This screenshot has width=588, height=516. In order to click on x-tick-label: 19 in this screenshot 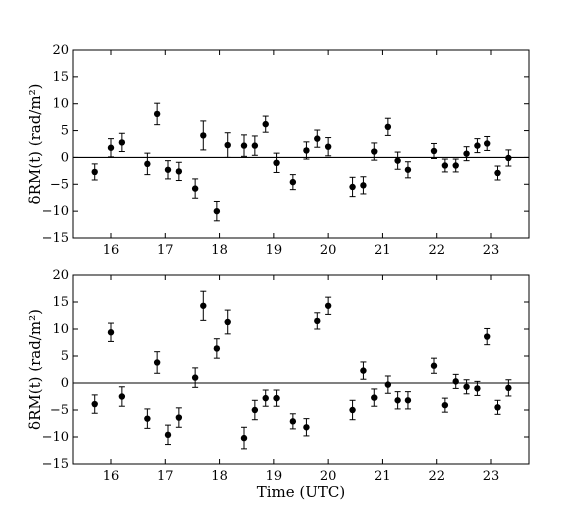, I will do `click(274, 476)`.